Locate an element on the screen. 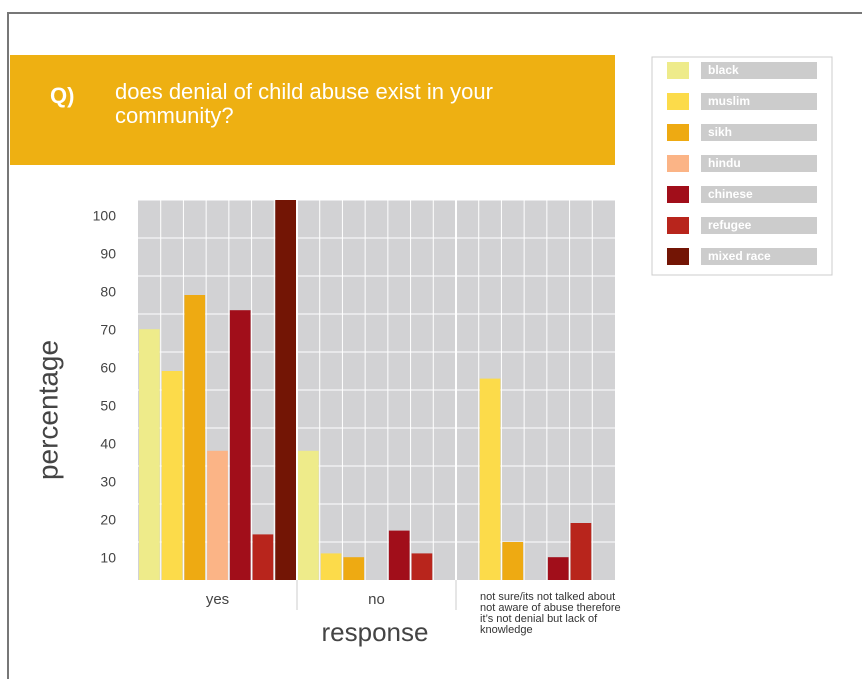 The image size is (862, 679). legend-label: mixed race is located at coordinates (739, 256).